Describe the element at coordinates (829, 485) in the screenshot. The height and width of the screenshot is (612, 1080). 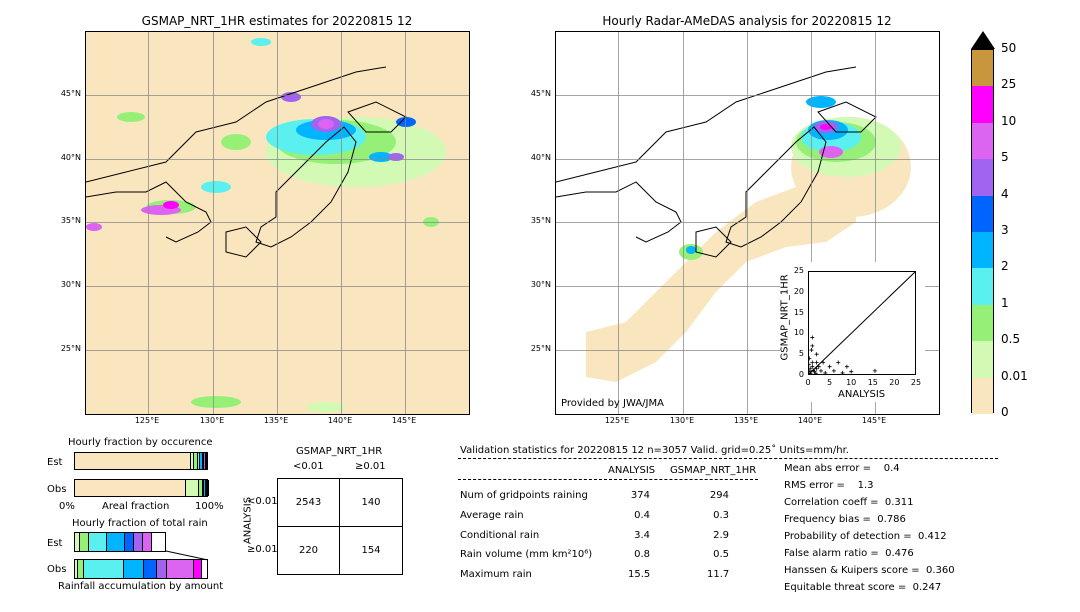
I see `score-rmse: RMS error = 1.3` at that location.